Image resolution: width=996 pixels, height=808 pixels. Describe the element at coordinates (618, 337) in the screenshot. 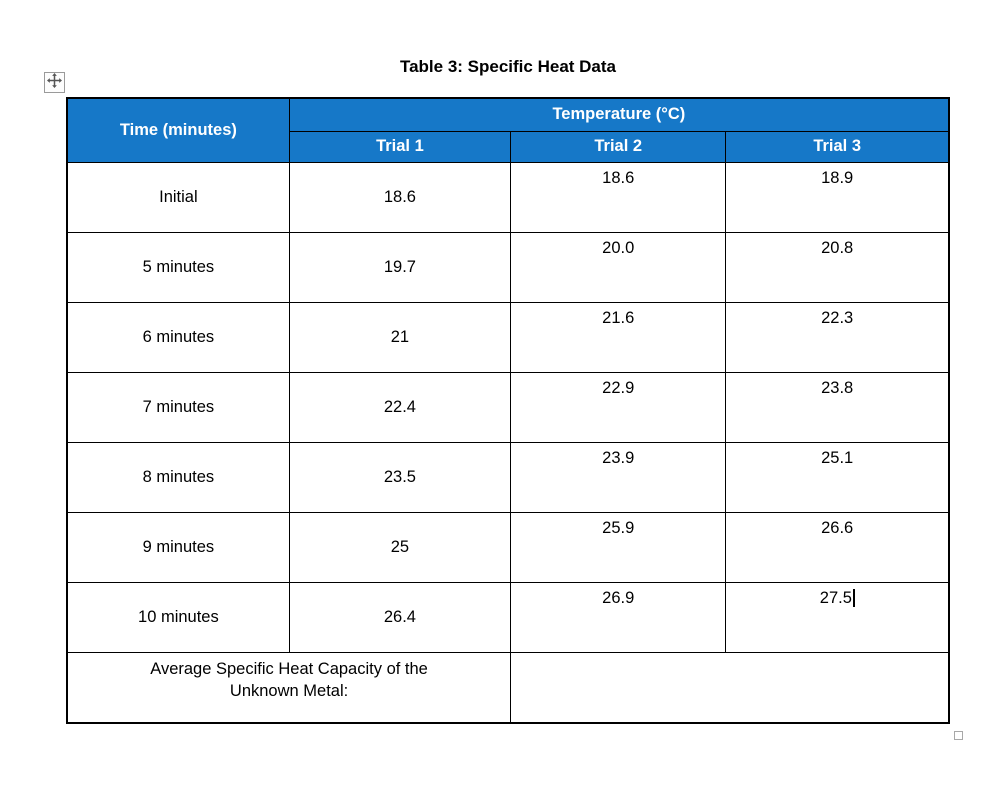

I see `table-cell-trial2: 21.6` at that location.